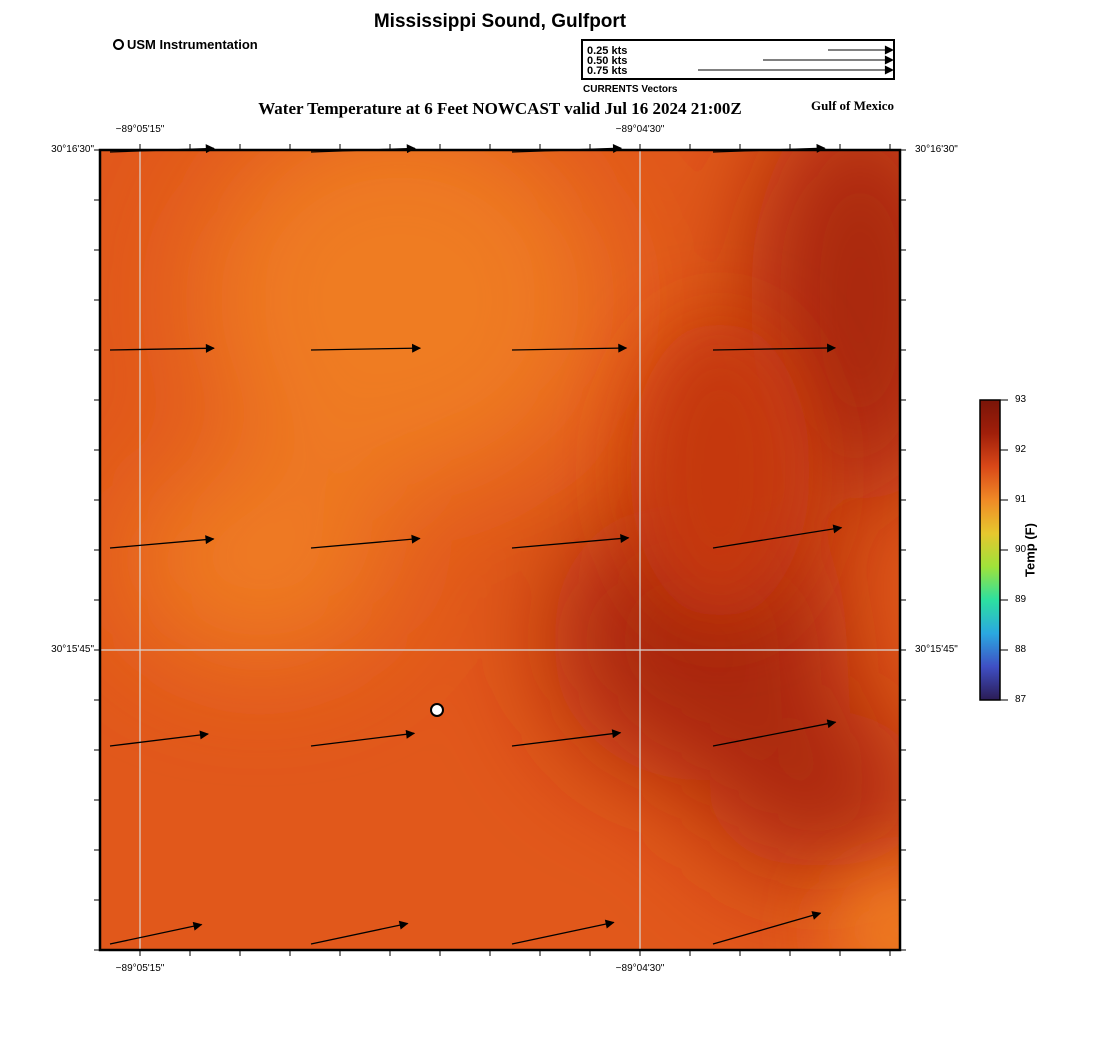 Image resolution: width=1100 pixels, height=1050 pixels. Describe the element at coordinates (140, 129) in the screenshot. I see `x-tick-label-top: −89°05'15"` at that location.